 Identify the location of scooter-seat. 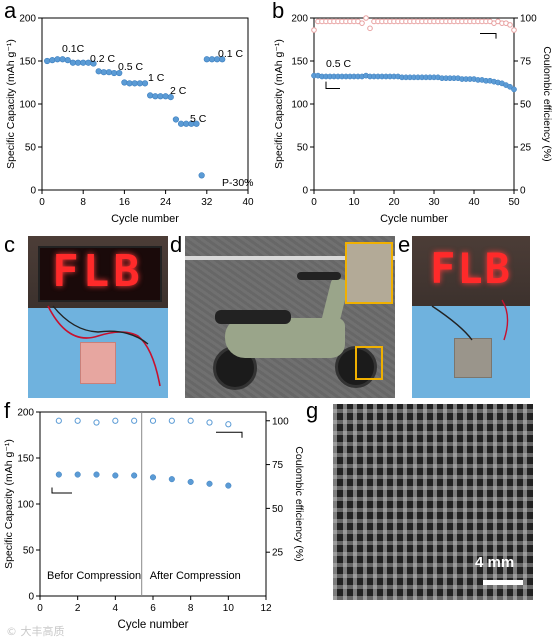
(253, 317).